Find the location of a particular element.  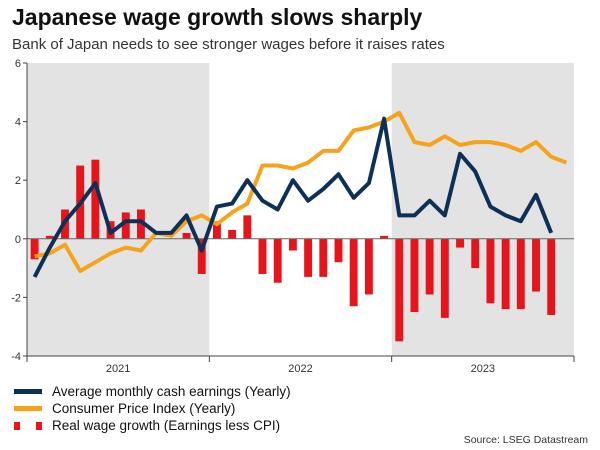

x-year-label-2021: 2021 is located at coordinates (118, 369).